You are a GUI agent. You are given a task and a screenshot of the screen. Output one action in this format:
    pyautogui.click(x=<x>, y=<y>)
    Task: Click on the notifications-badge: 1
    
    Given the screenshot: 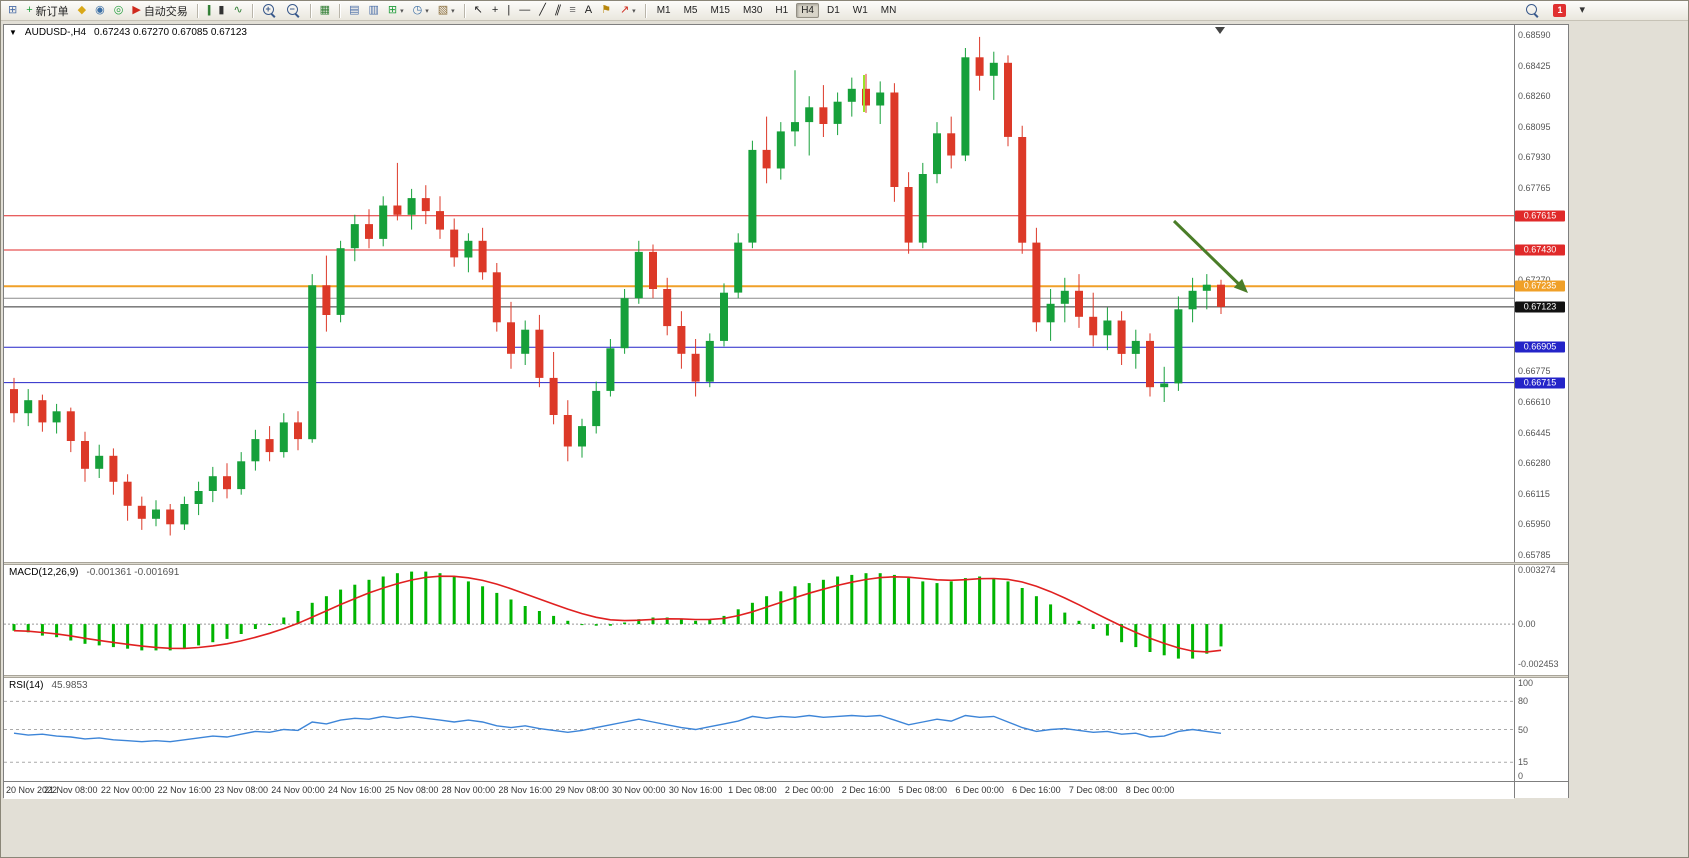 What is the action you would take?
    pyautogui.click(x=1559, y=10)
    